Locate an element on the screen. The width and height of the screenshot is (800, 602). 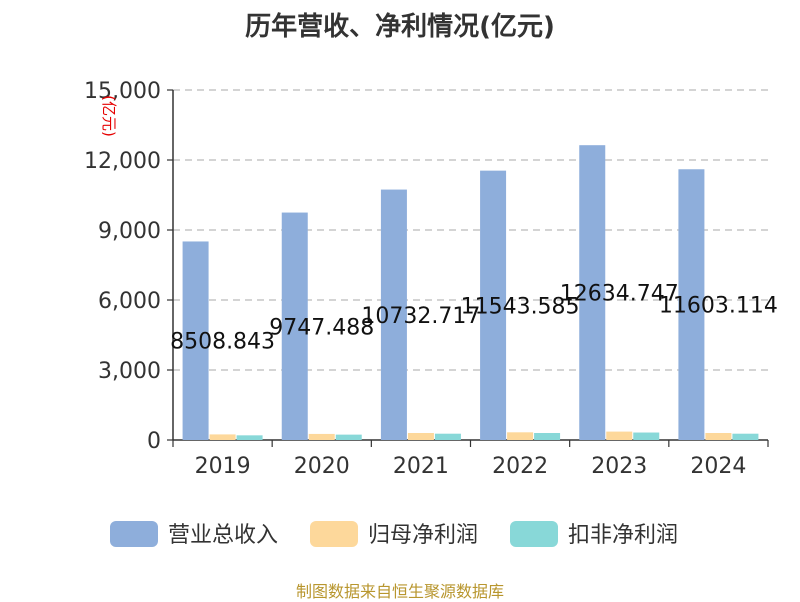
data-label: 9747.488 is located at coordinates (321, 327).